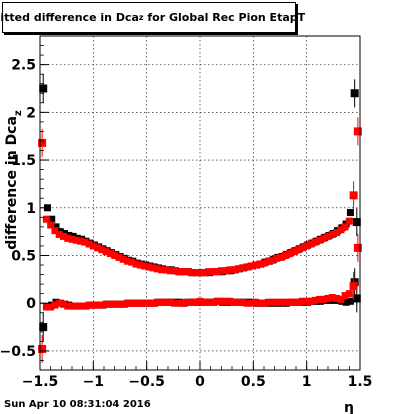 This screenshot has height=414, width=400. I want to click on y-axis-label: difference in Dcaz, so click(14, 180).